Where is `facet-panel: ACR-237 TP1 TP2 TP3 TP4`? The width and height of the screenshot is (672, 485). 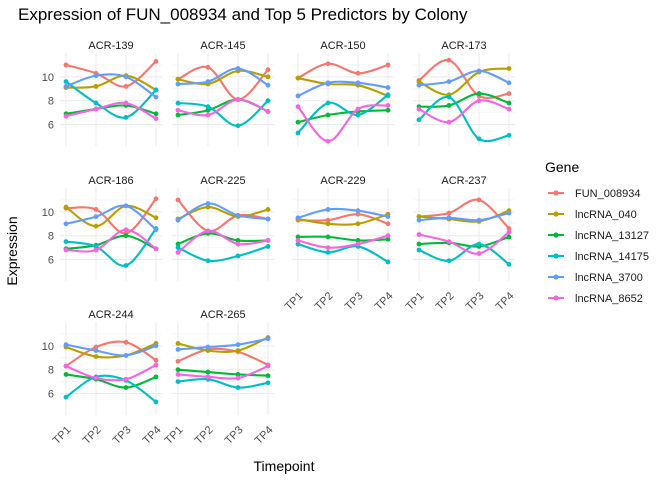
facet-panel: ACR-237 TP1 TP2 TP3 TP4 is located at coordinates (460, 244).